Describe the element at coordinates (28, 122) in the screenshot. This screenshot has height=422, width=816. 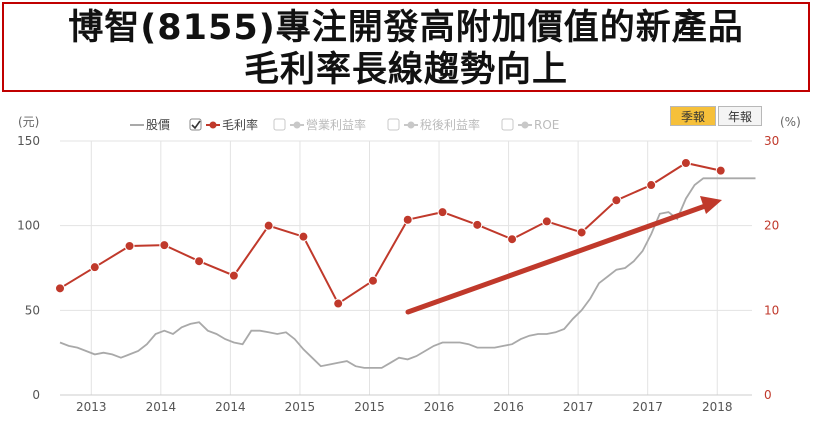
I see `left-axis-unit: (元)` at that location.